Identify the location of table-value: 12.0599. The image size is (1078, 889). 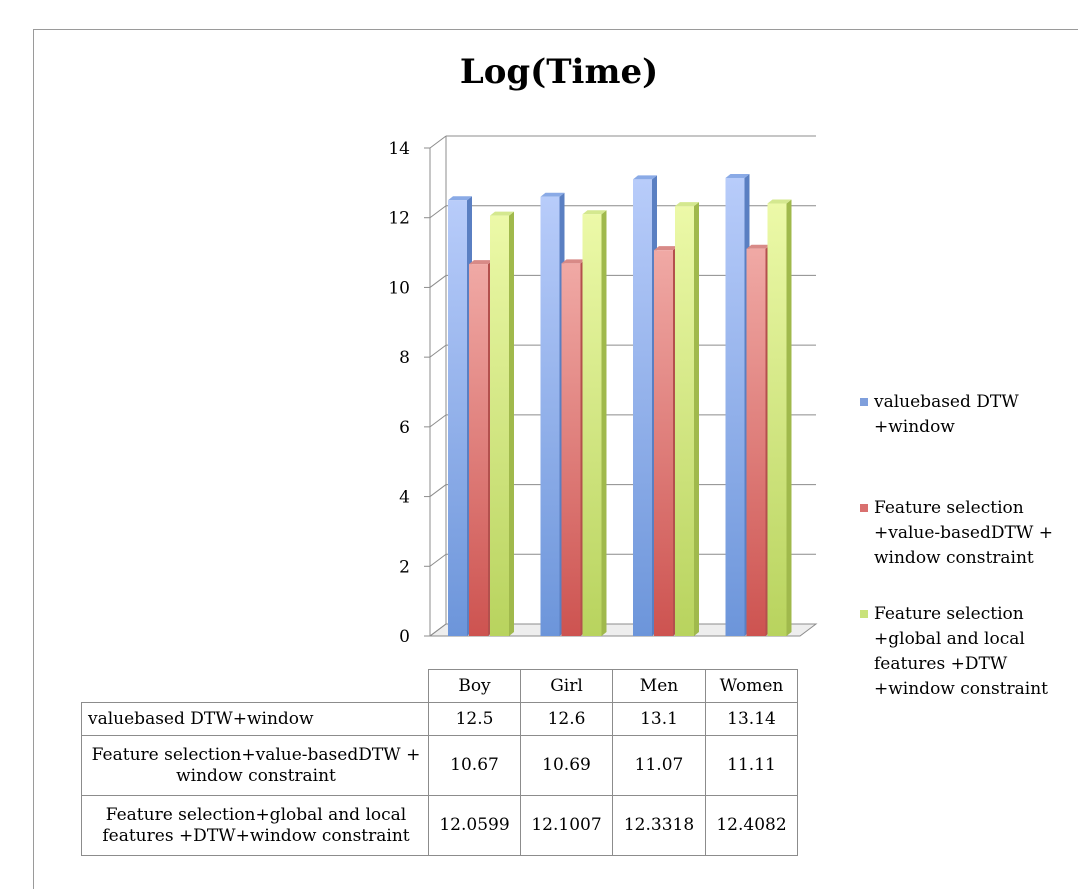
(474, 825).